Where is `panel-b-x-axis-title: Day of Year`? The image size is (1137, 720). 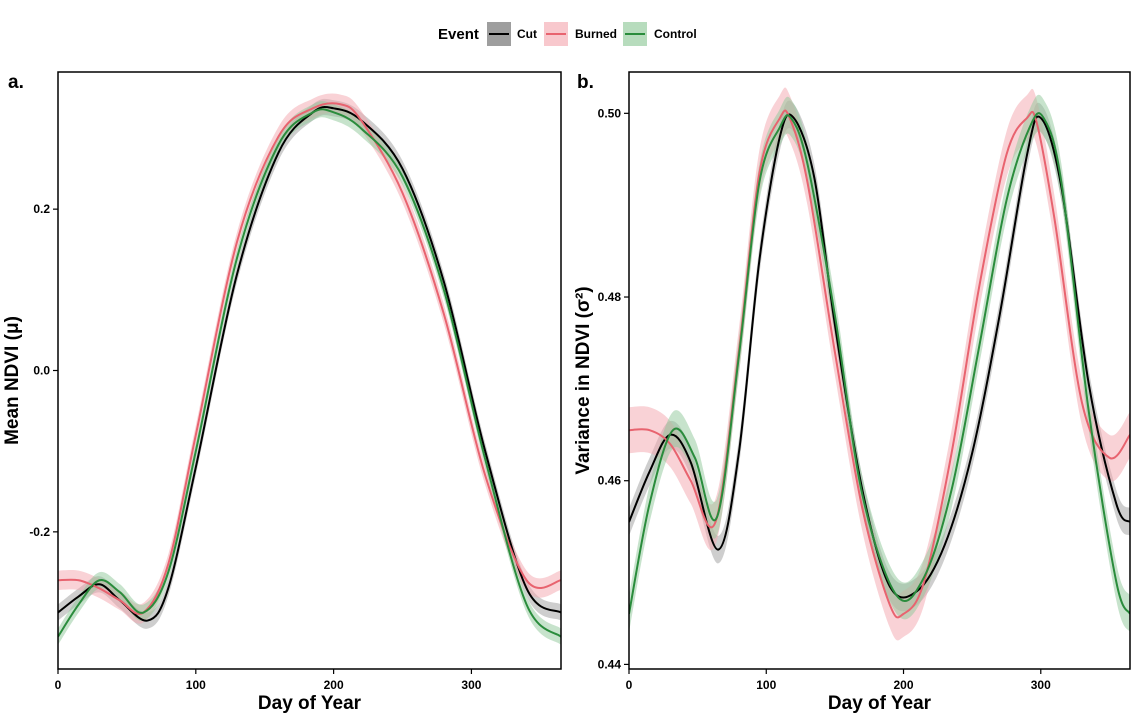
panel-b-x-axis-title: Day of Year is located at coordinates (880, 703).